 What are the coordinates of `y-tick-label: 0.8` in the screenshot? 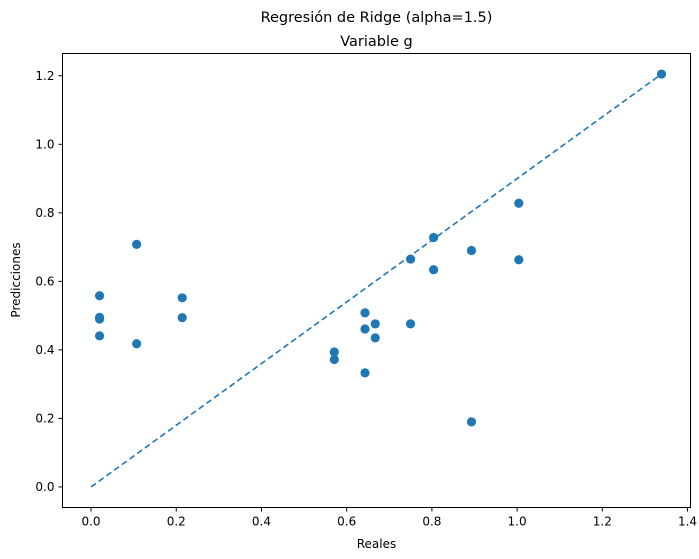 It's located at (44, 213).